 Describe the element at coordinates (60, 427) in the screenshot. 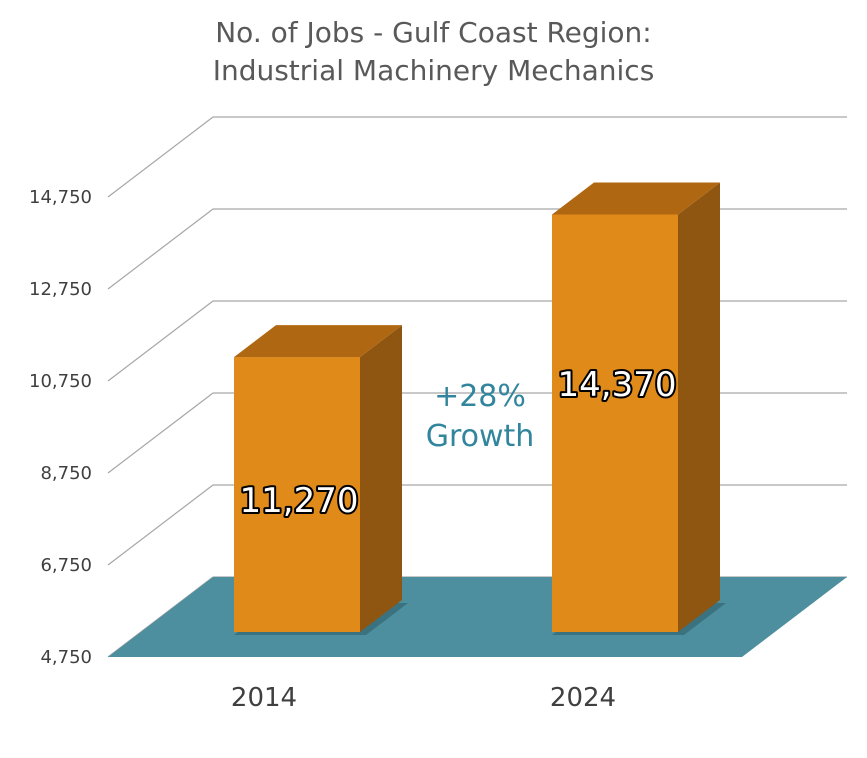

I see `y-axis: 4,750 6,750 8,750 10,750 12,750 14,750` at that location.